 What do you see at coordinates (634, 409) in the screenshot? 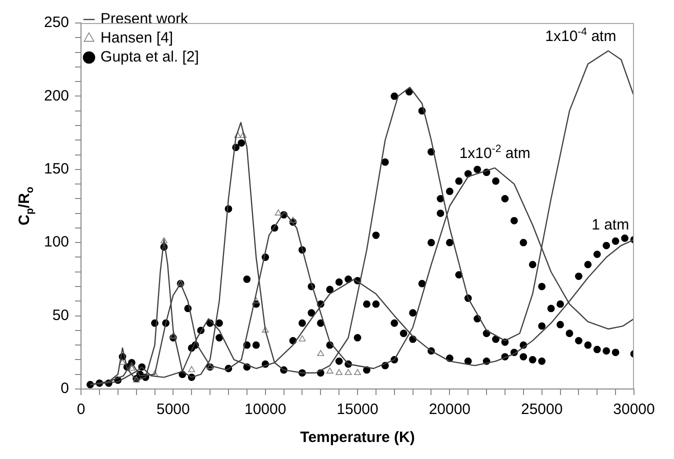
I see `x-tick-label: 30000` at bounding box center [634, 409].